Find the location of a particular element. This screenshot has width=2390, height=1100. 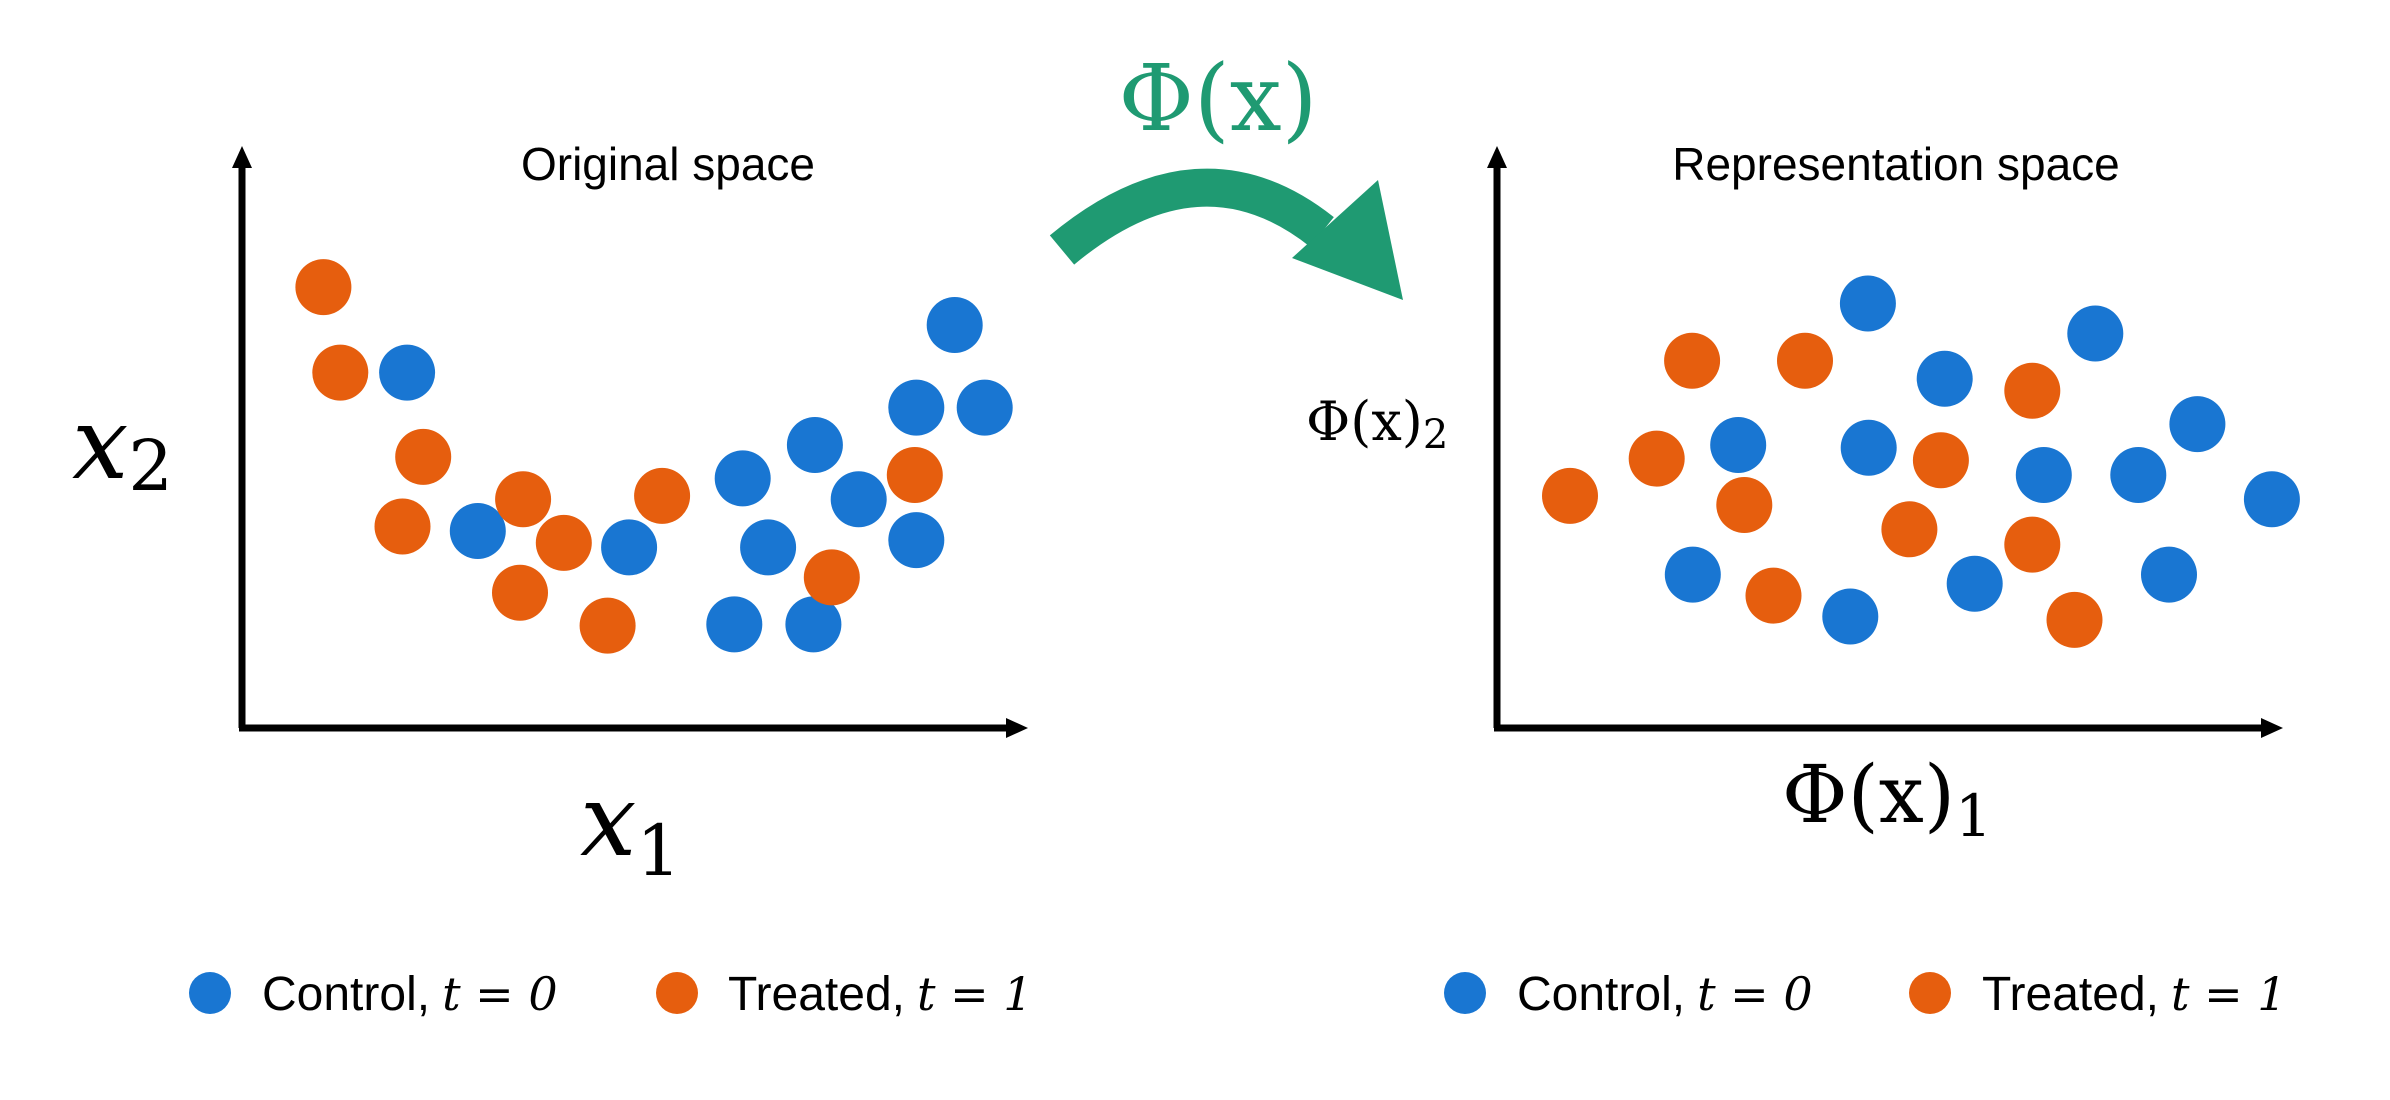

left-legend-treated-label: Treated, t = 1 is located at coordinates (880, 994).